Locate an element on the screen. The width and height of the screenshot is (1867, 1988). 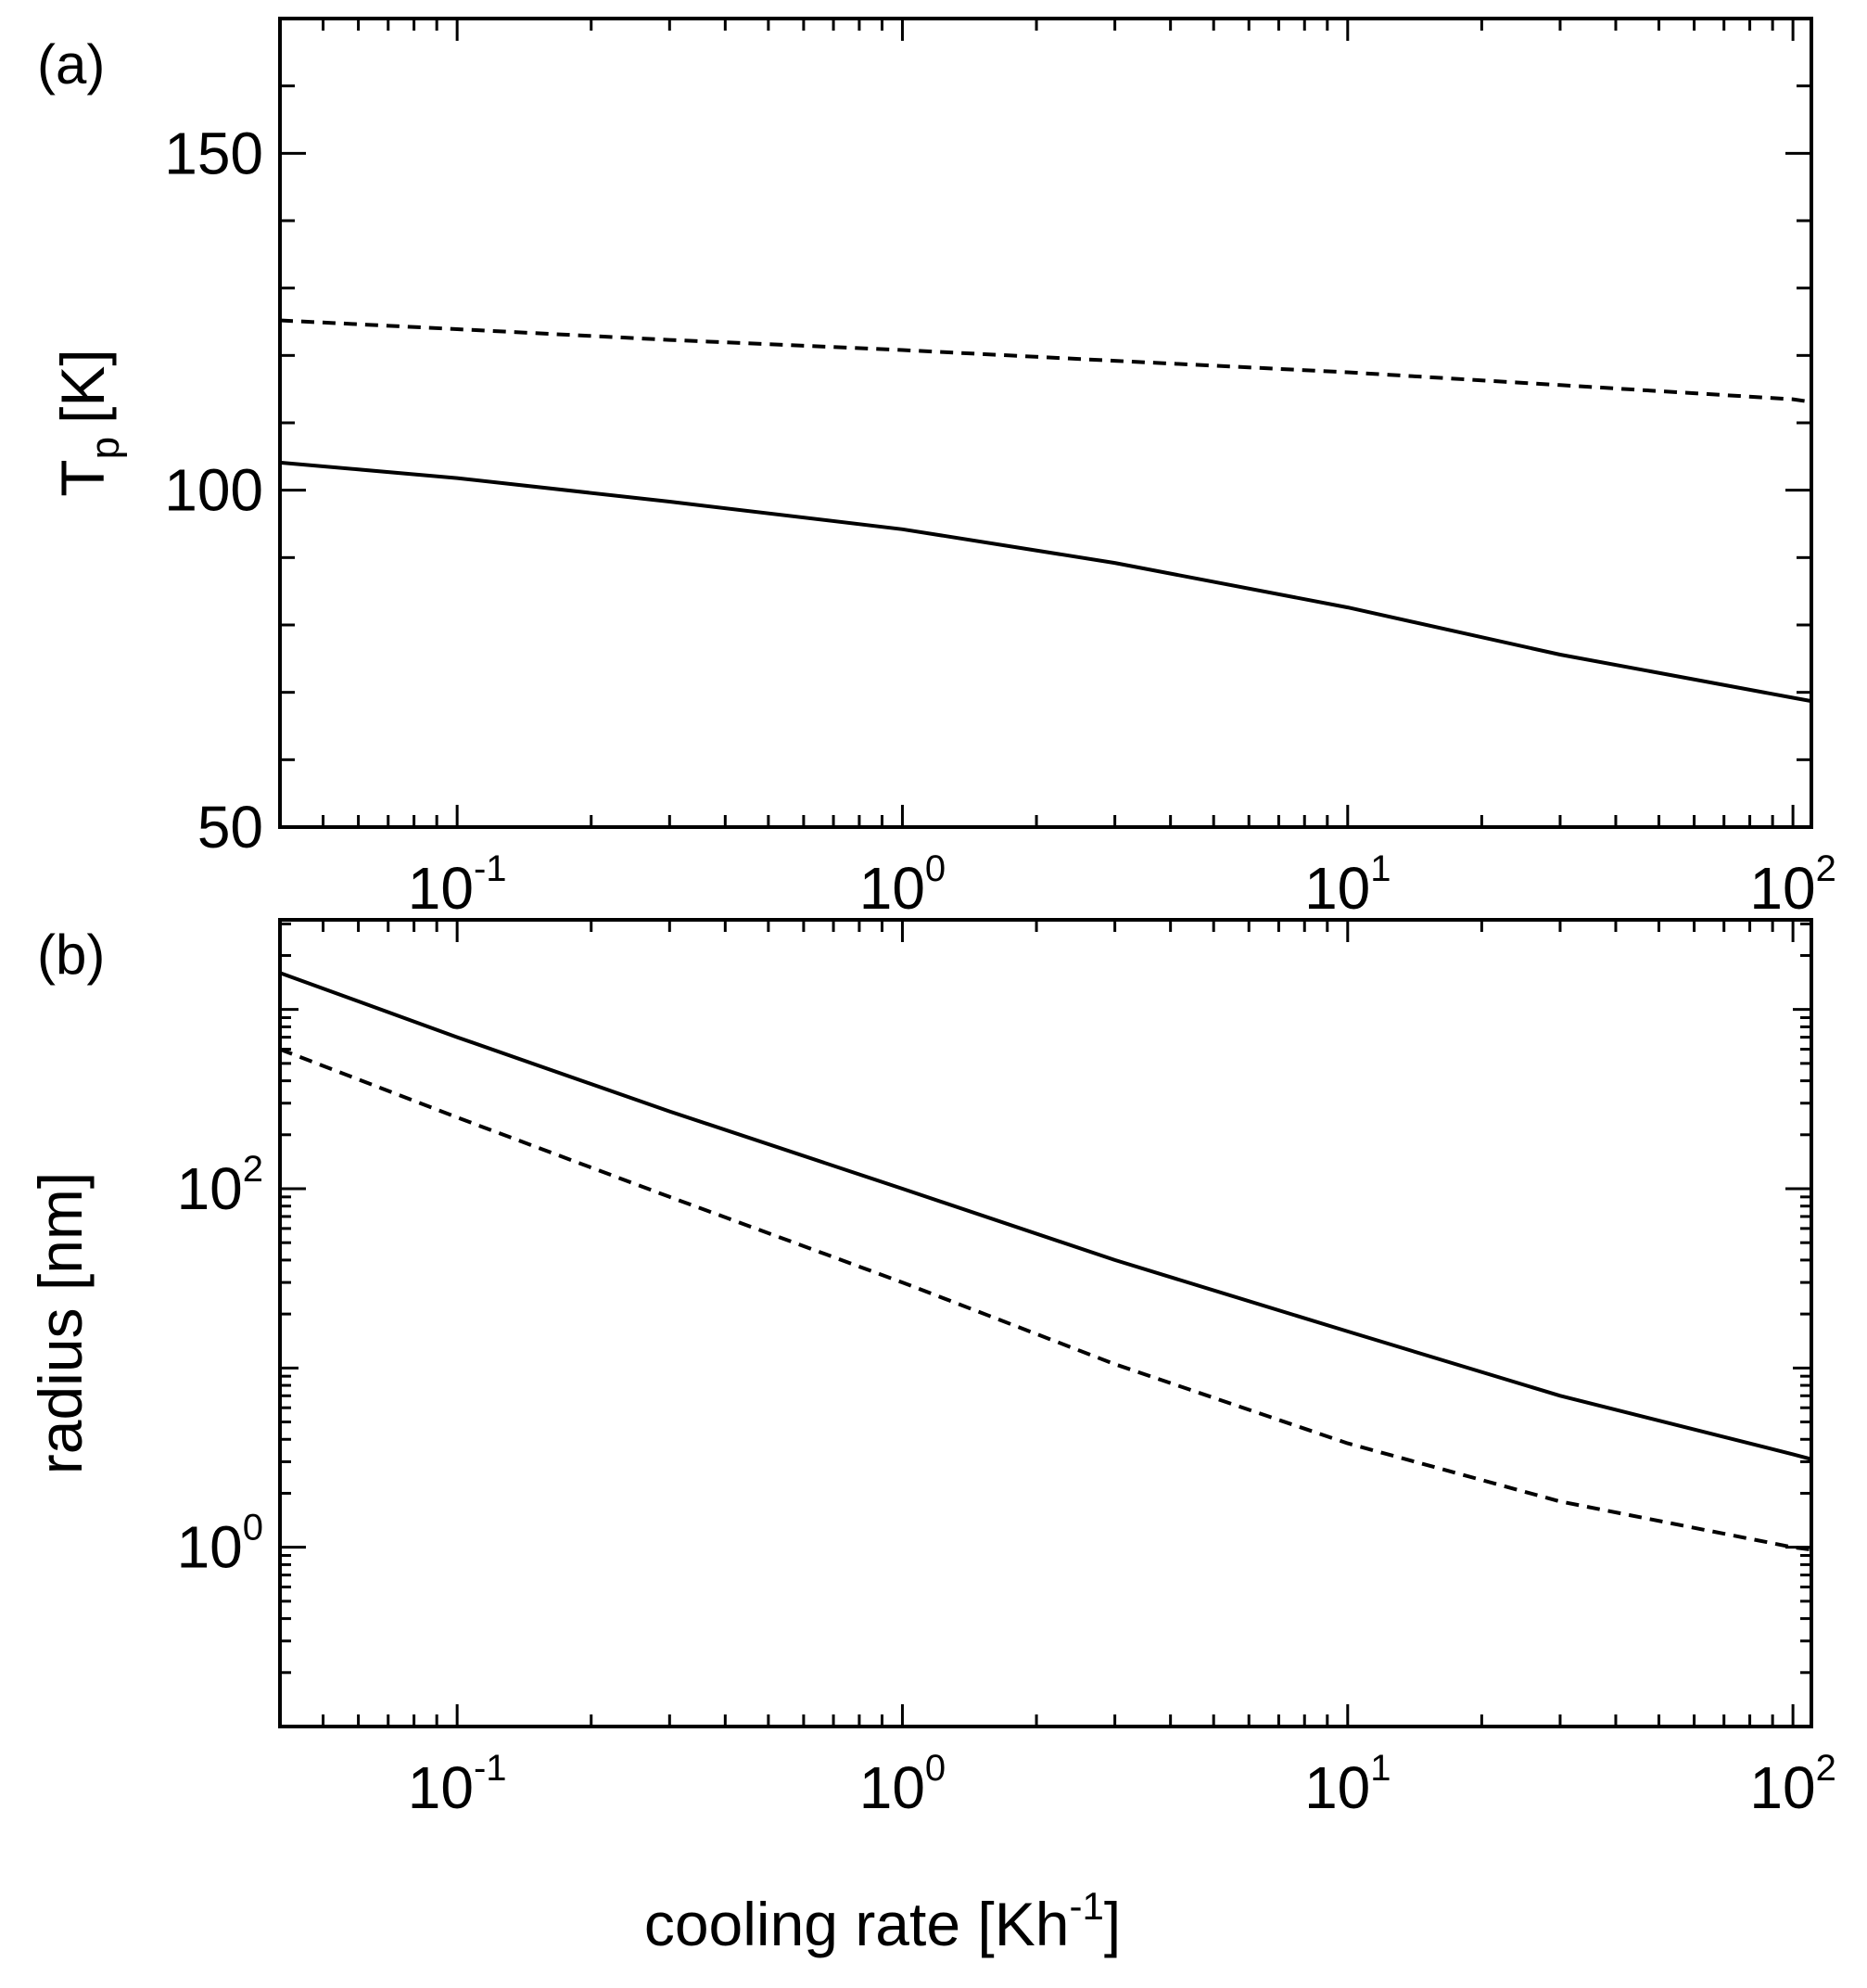
panel-a-series-dashed is located at coordinates (1045, 361).